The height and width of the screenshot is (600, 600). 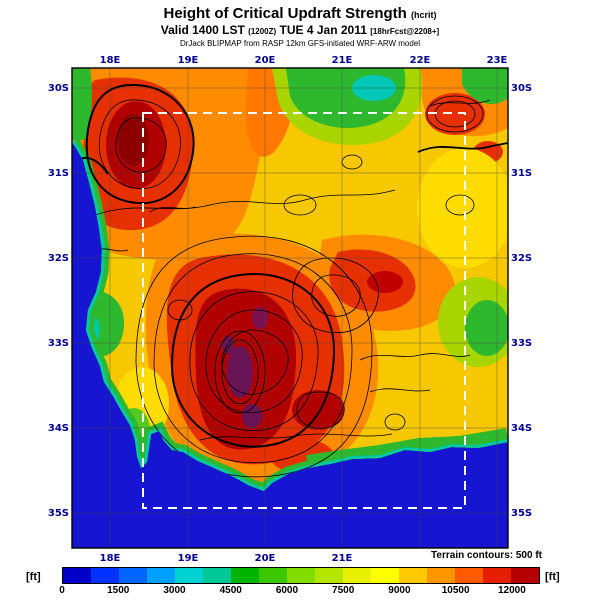 I want to click on lat-label-right-33s: 33S, so click(x=521, y=343).